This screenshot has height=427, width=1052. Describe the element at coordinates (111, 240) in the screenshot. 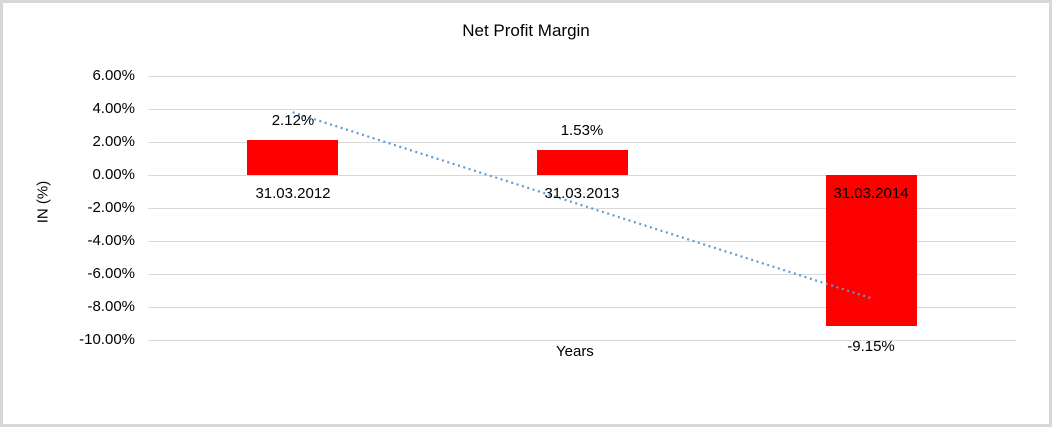

I see `y-tick-label: -4.00%` at that location.